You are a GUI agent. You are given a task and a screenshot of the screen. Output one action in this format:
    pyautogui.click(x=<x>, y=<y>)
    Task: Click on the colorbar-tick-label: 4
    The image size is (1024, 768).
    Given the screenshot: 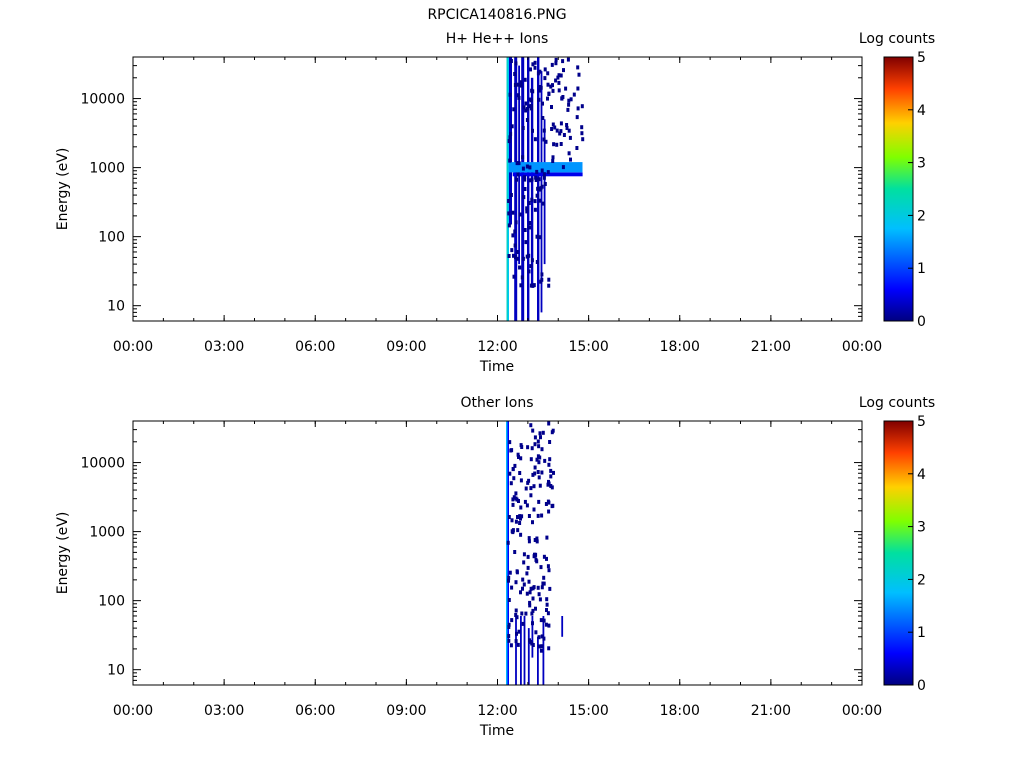 What is the action you would take?
    pyautogui.click(x=921, y=111)
    